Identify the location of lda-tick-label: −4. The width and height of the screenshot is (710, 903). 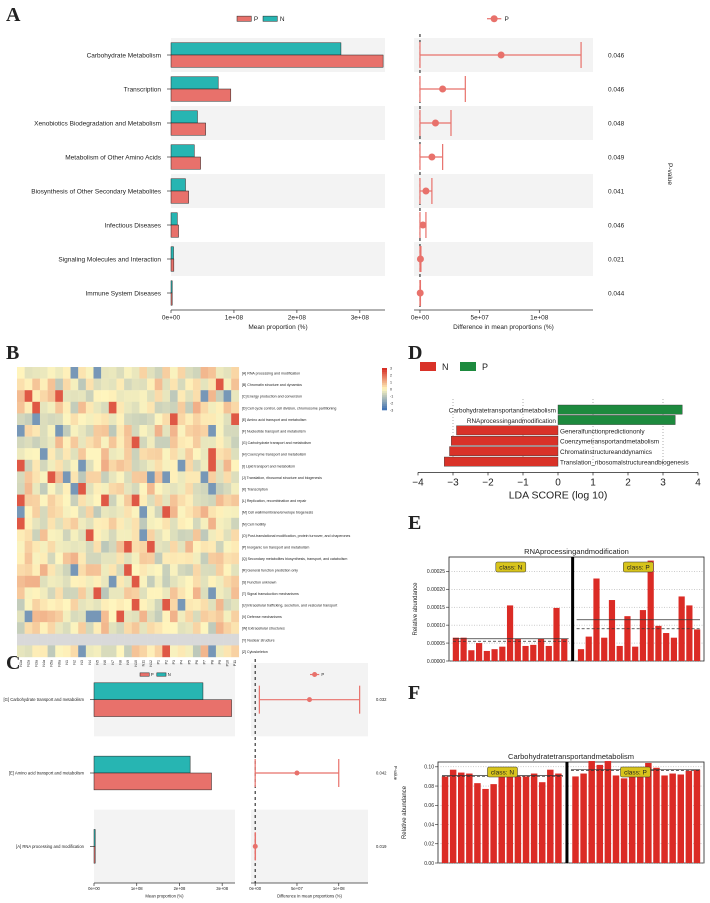
(418, 482).